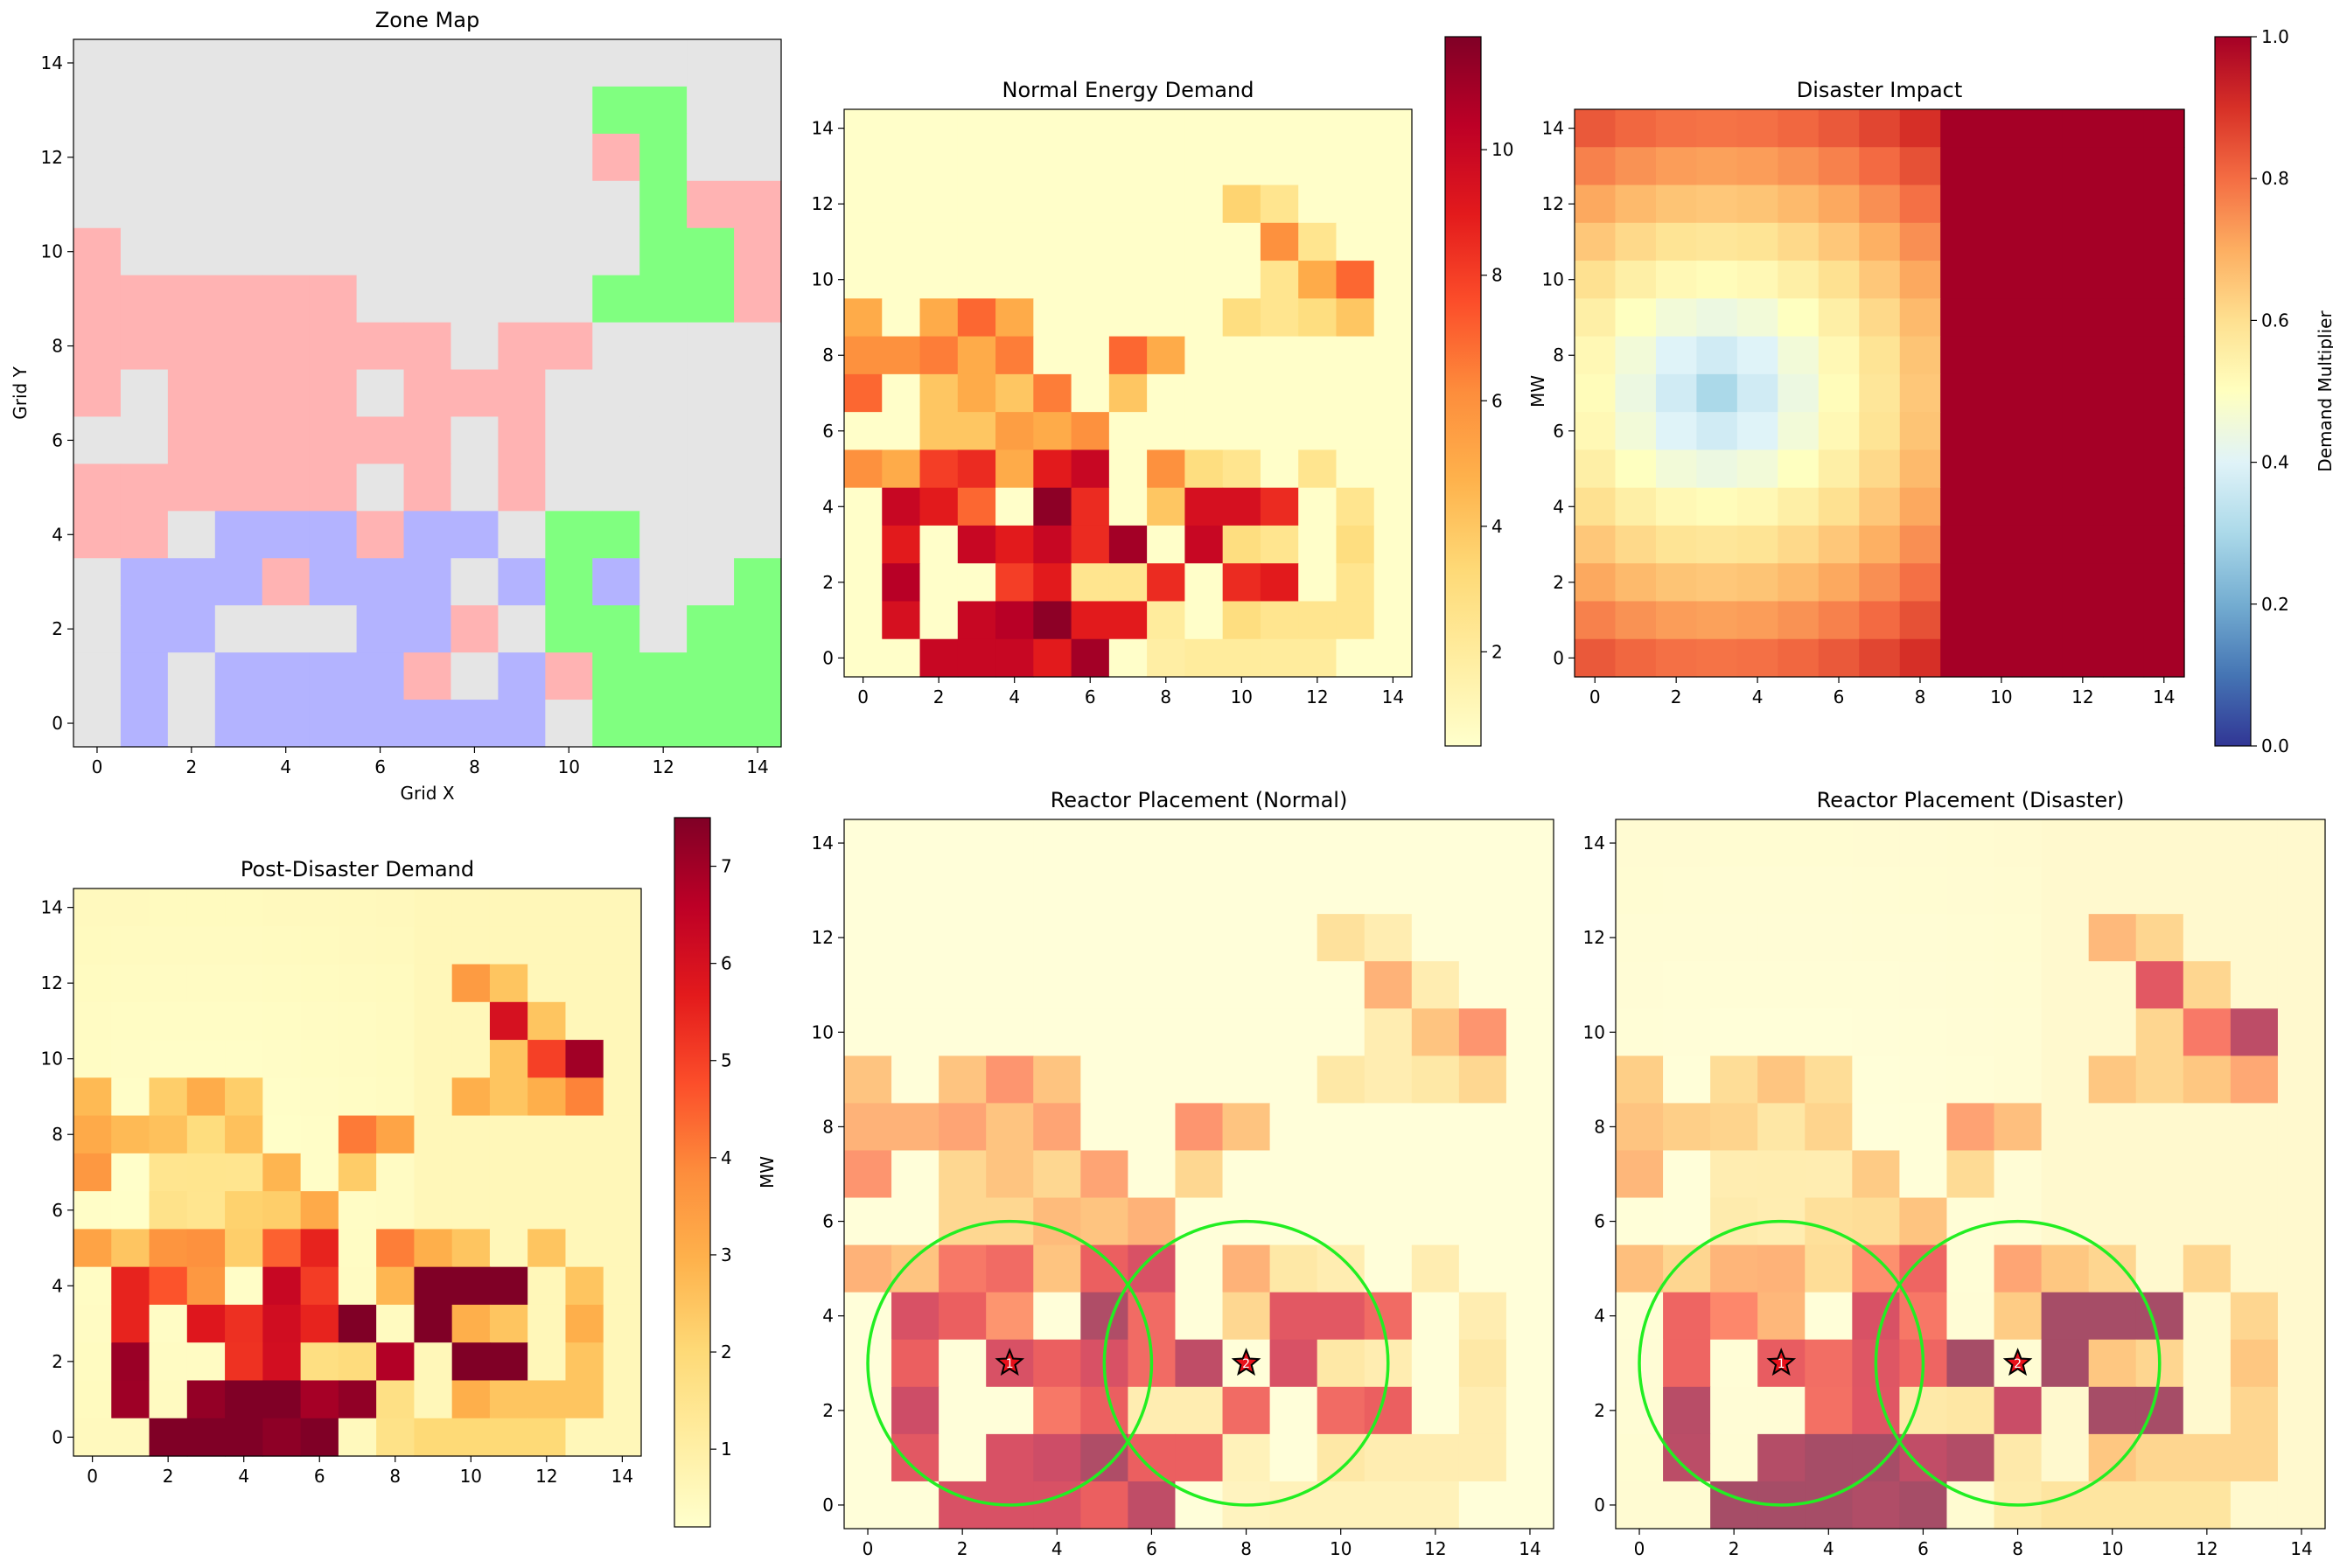 This screenshot has height=1568, width=2333. I want to click on chart-title: Post-Disaster Demand, so click(357, 869).